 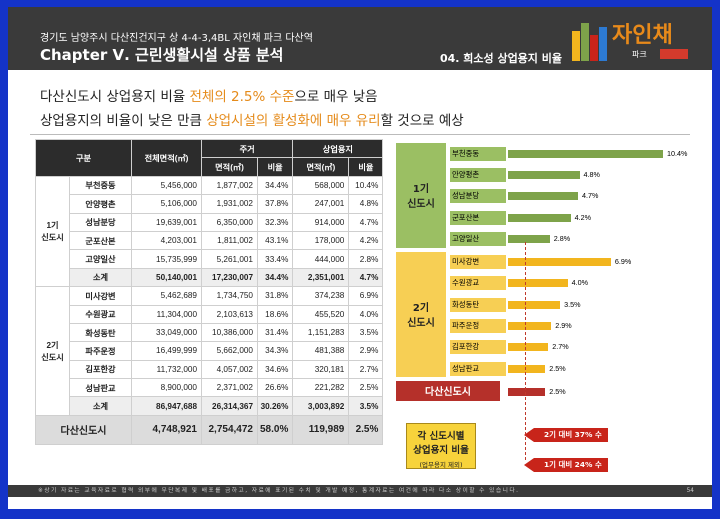 I want to click on table-cell: 1,151,283, so click(x=321, y=332).